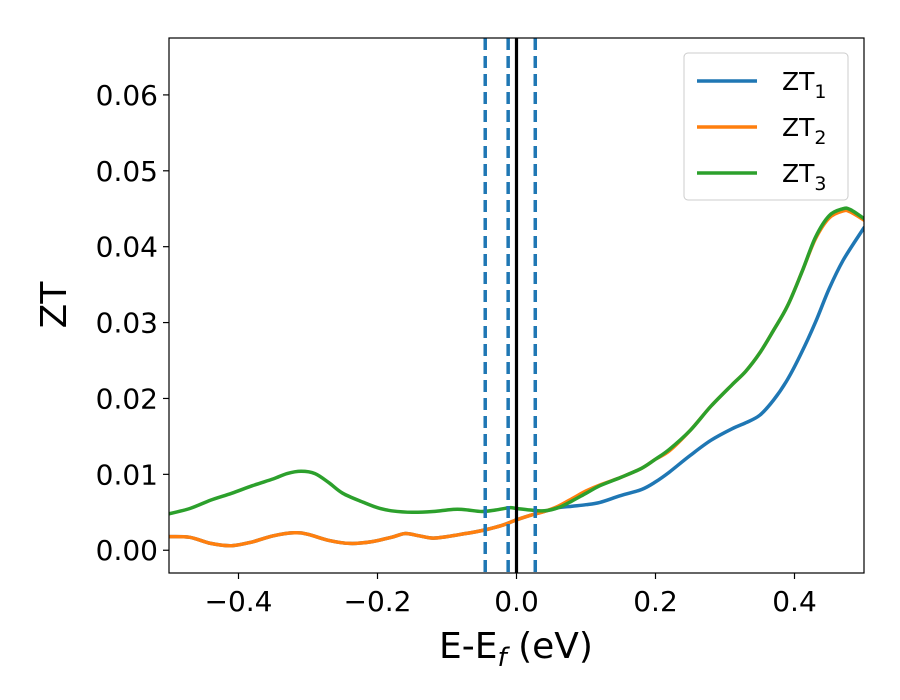 The image size is (900, 700). Describe the element at coordinates (127, 474) in the screenshot. I see `y-tick-label: 0.01` at that location.